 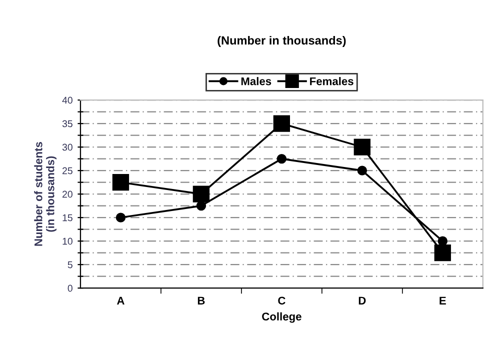 I want to click on y-tick-label: 35, so click(x=67, y=124).